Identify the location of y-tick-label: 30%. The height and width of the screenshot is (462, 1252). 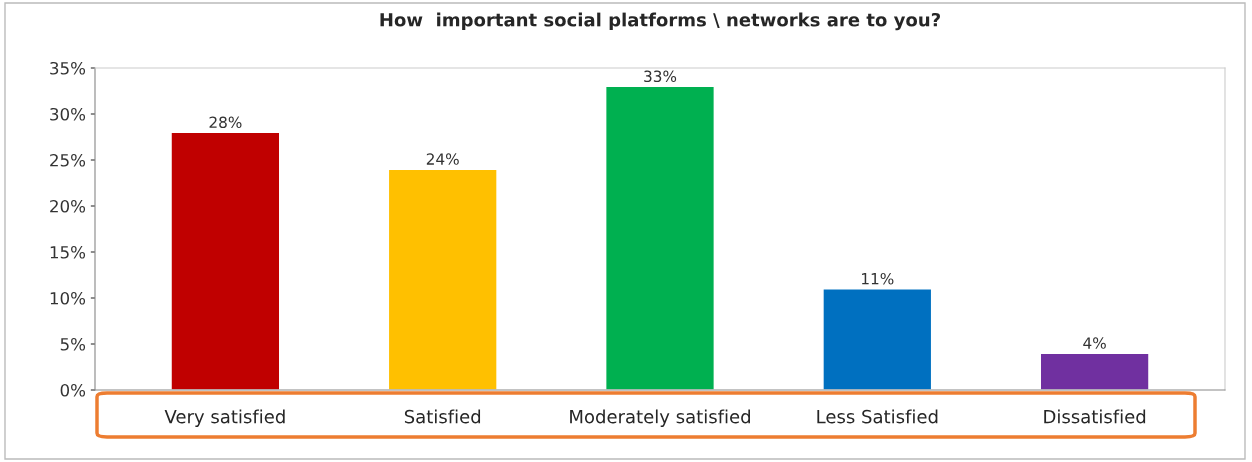
(68, 114).